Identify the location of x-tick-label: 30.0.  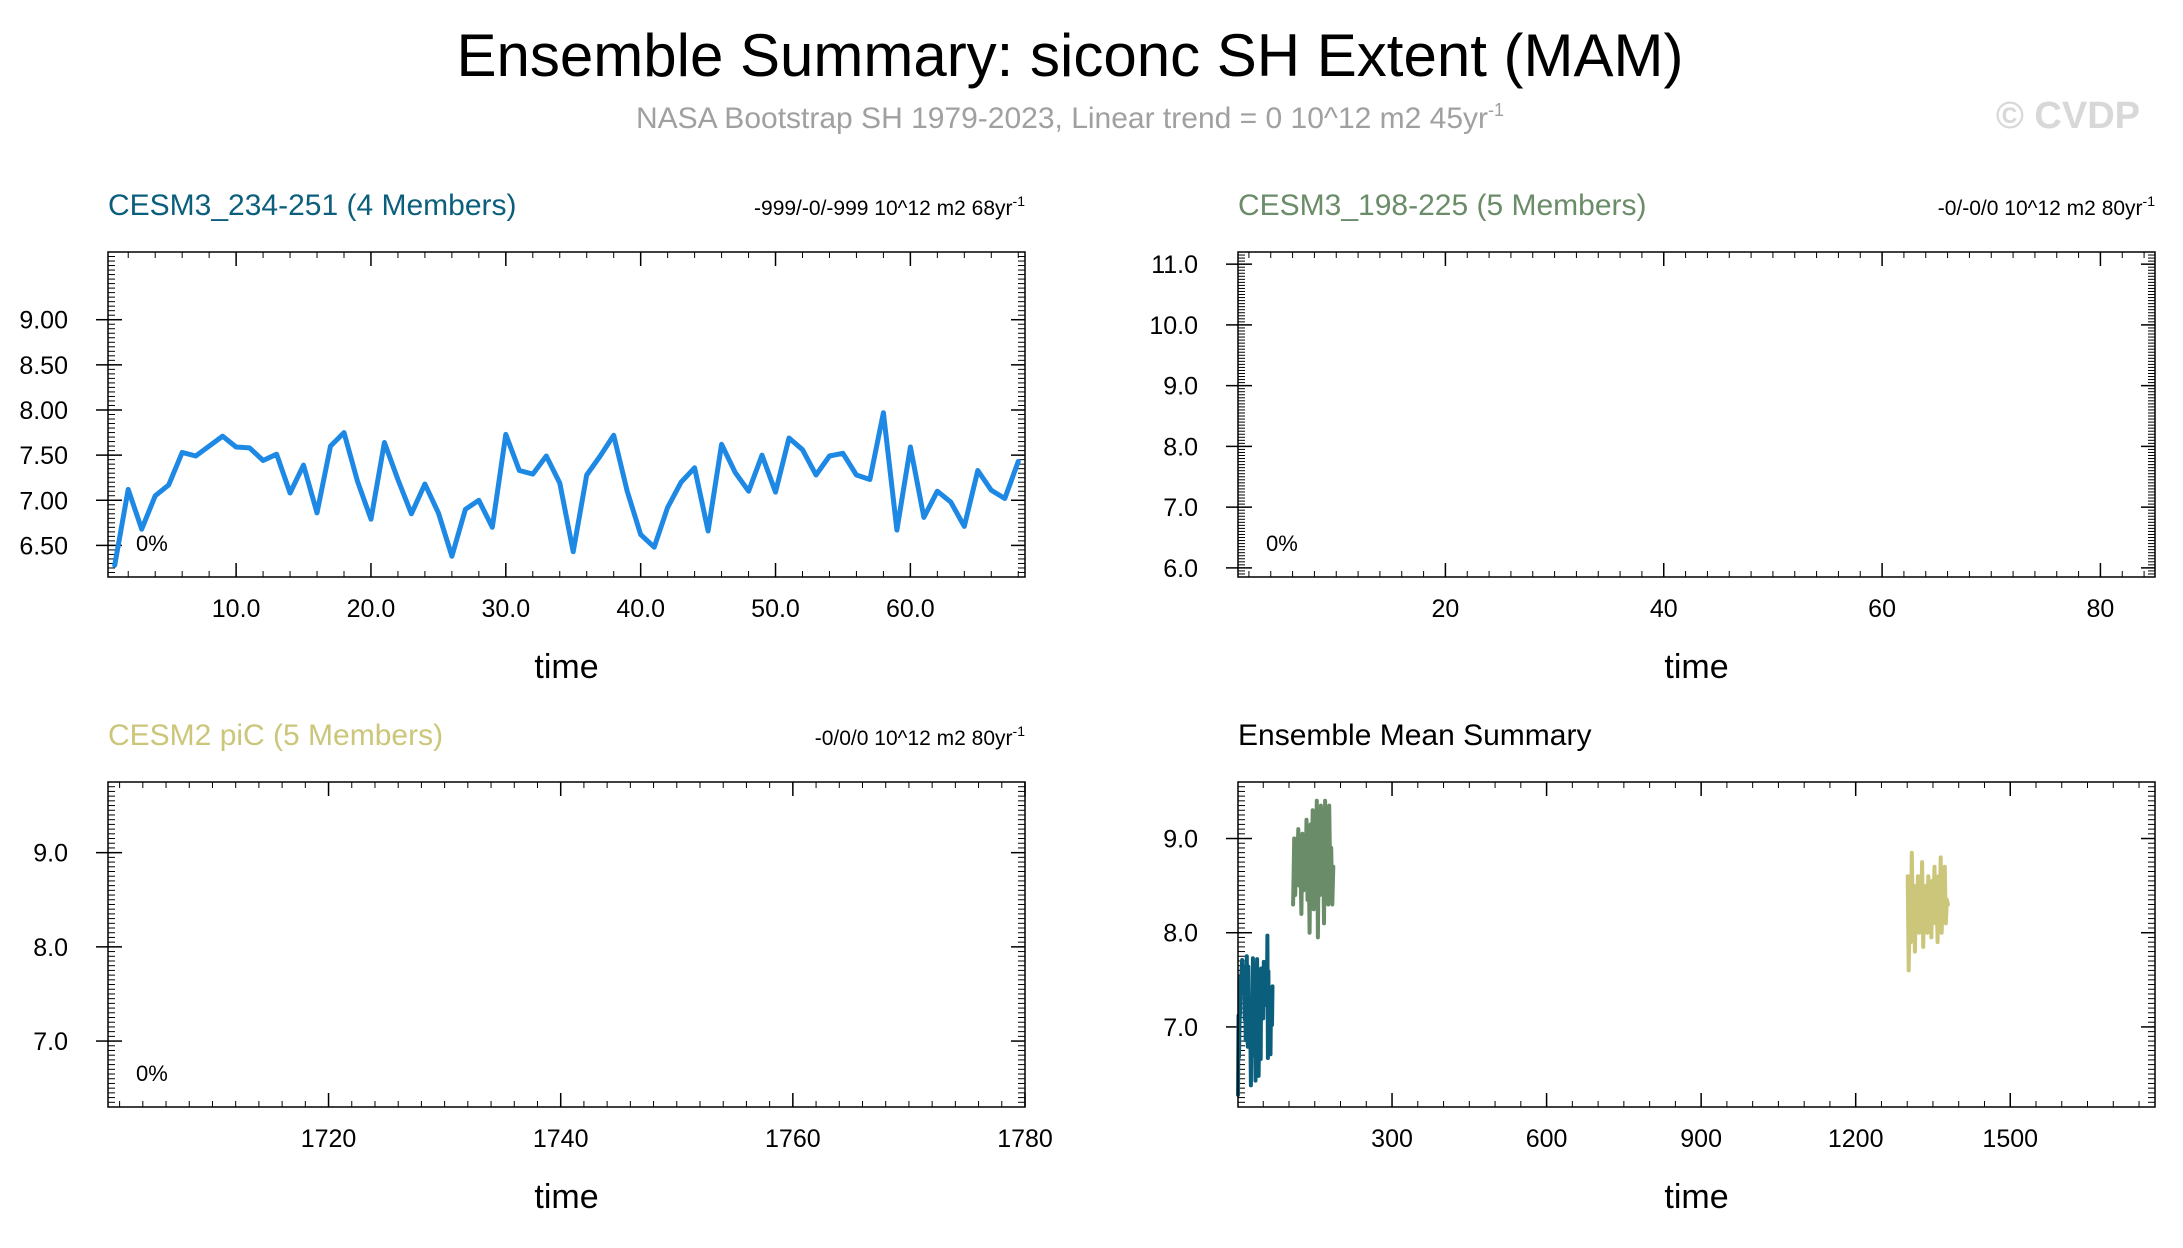
(505, 609).